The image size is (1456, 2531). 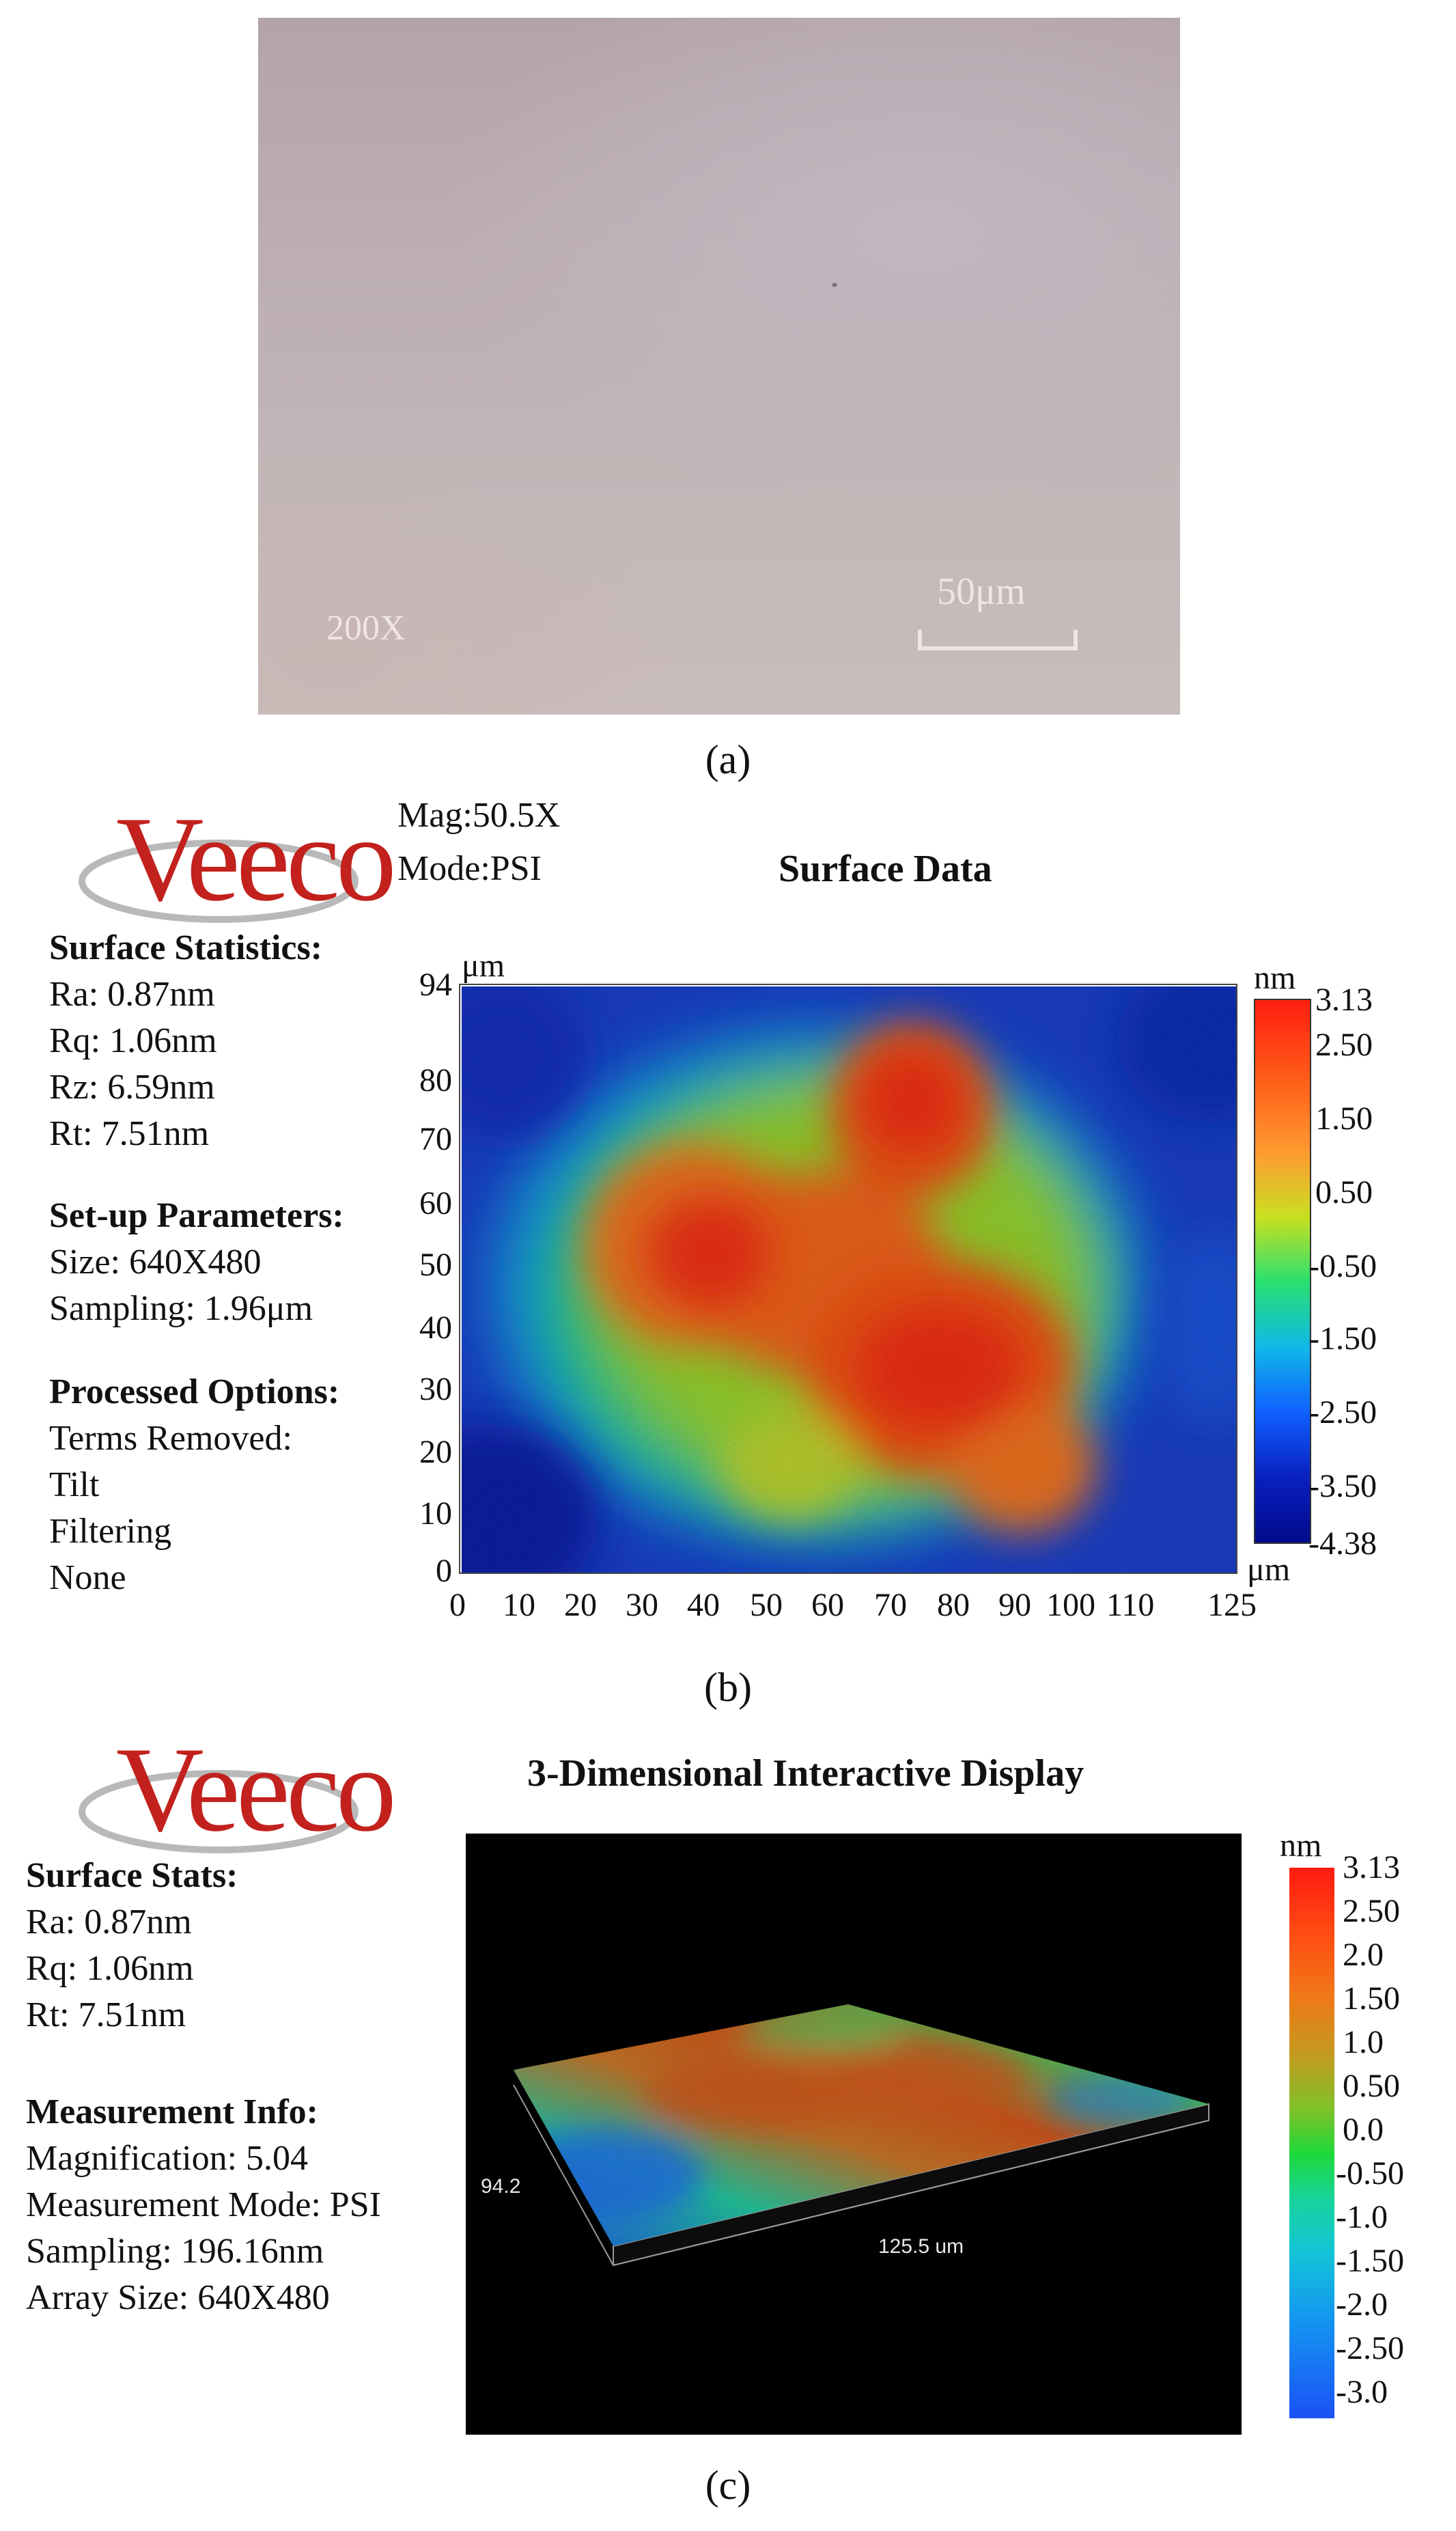 What do you see at coordinates (457, 1605) in the screenshot?
I see `x-tick-0: 0` at bounding box center [457, 1605].